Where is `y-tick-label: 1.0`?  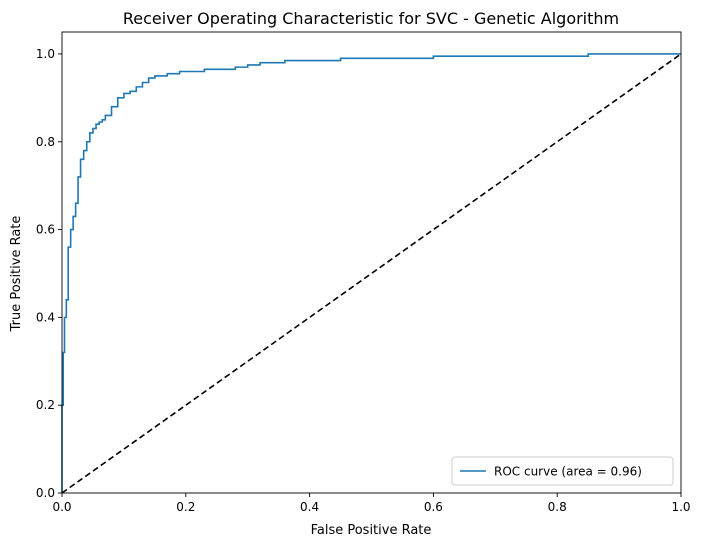
y-tick-label: 1.0 is located at coordinates (45, 54).